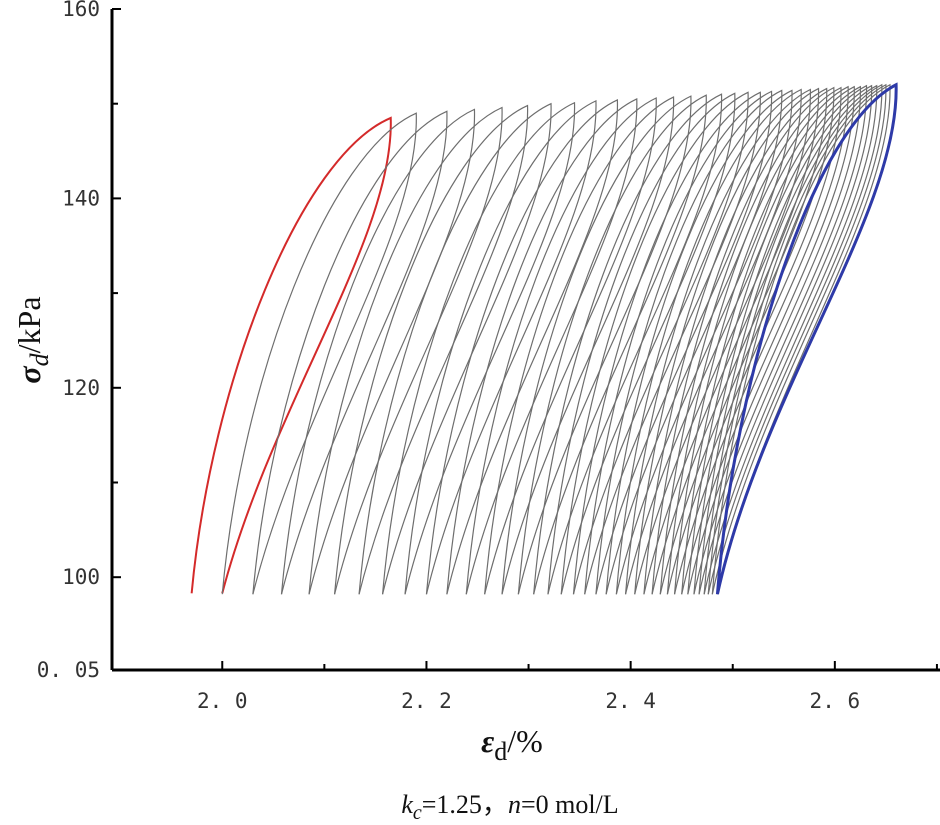 The image size is (940, 825). Describe the element at coordinates (68, 670) in the screenshot. I see `y-tick-label: 0. 05` at that location.